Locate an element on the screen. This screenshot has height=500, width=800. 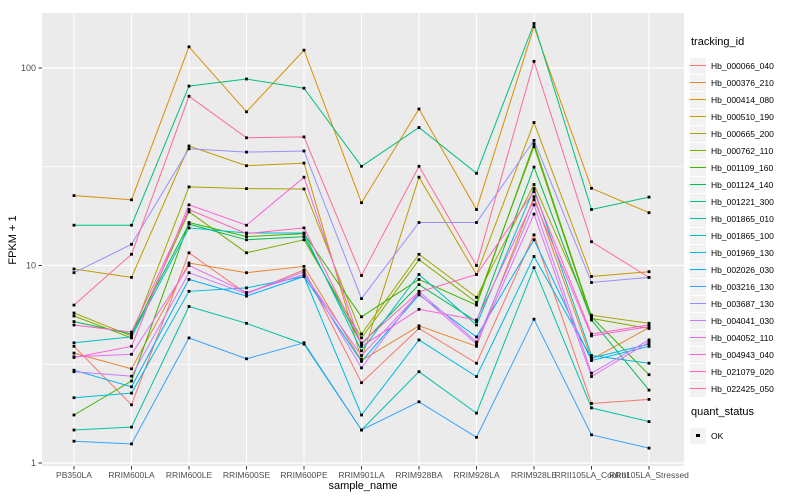
legend-item-label: Hb_000762_110 is located at coordinates (742, 150).